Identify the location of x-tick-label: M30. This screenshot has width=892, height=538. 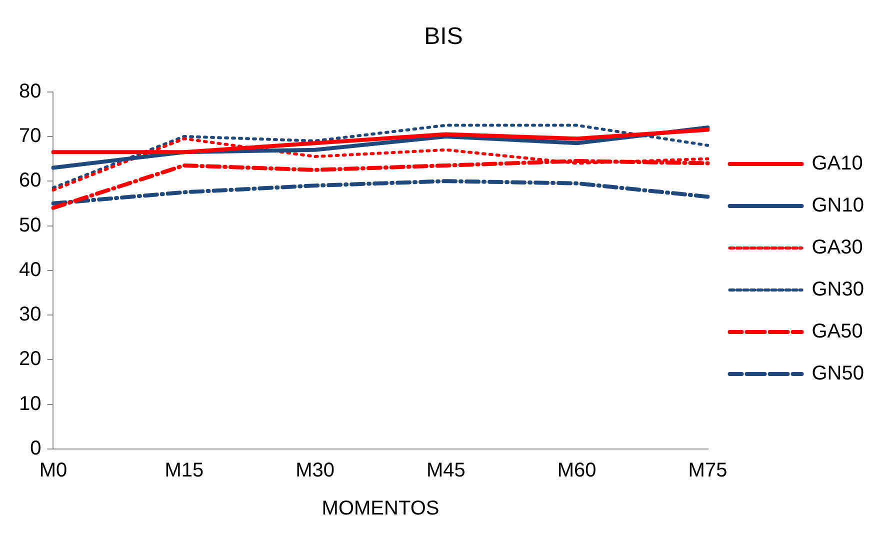
(315, 471).